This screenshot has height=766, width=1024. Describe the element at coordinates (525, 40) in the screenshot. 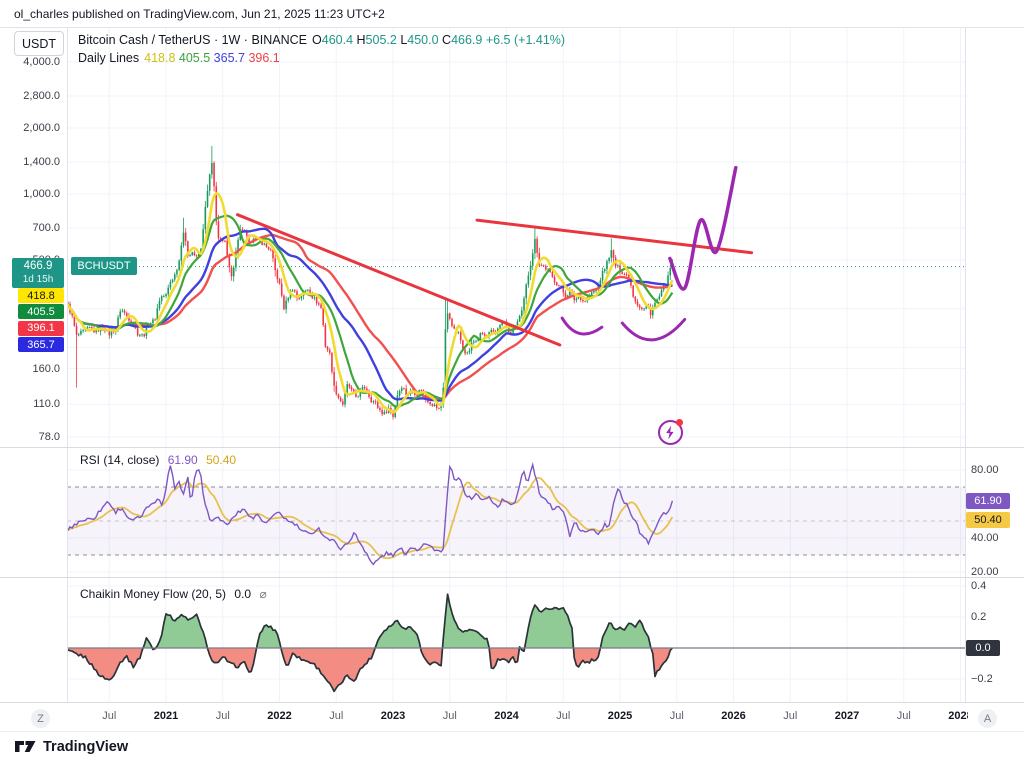

I see `change-value: +6.5 (+1.41%)` at that location.